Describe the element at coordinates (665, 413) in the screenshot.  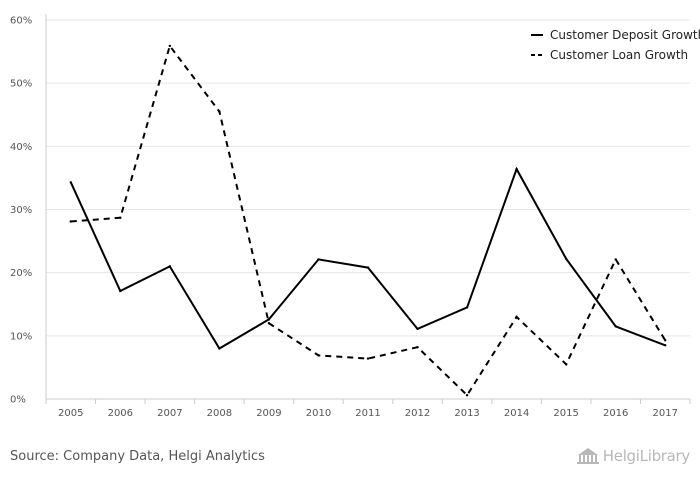
I see `x-tick-label: 2017` at that location.